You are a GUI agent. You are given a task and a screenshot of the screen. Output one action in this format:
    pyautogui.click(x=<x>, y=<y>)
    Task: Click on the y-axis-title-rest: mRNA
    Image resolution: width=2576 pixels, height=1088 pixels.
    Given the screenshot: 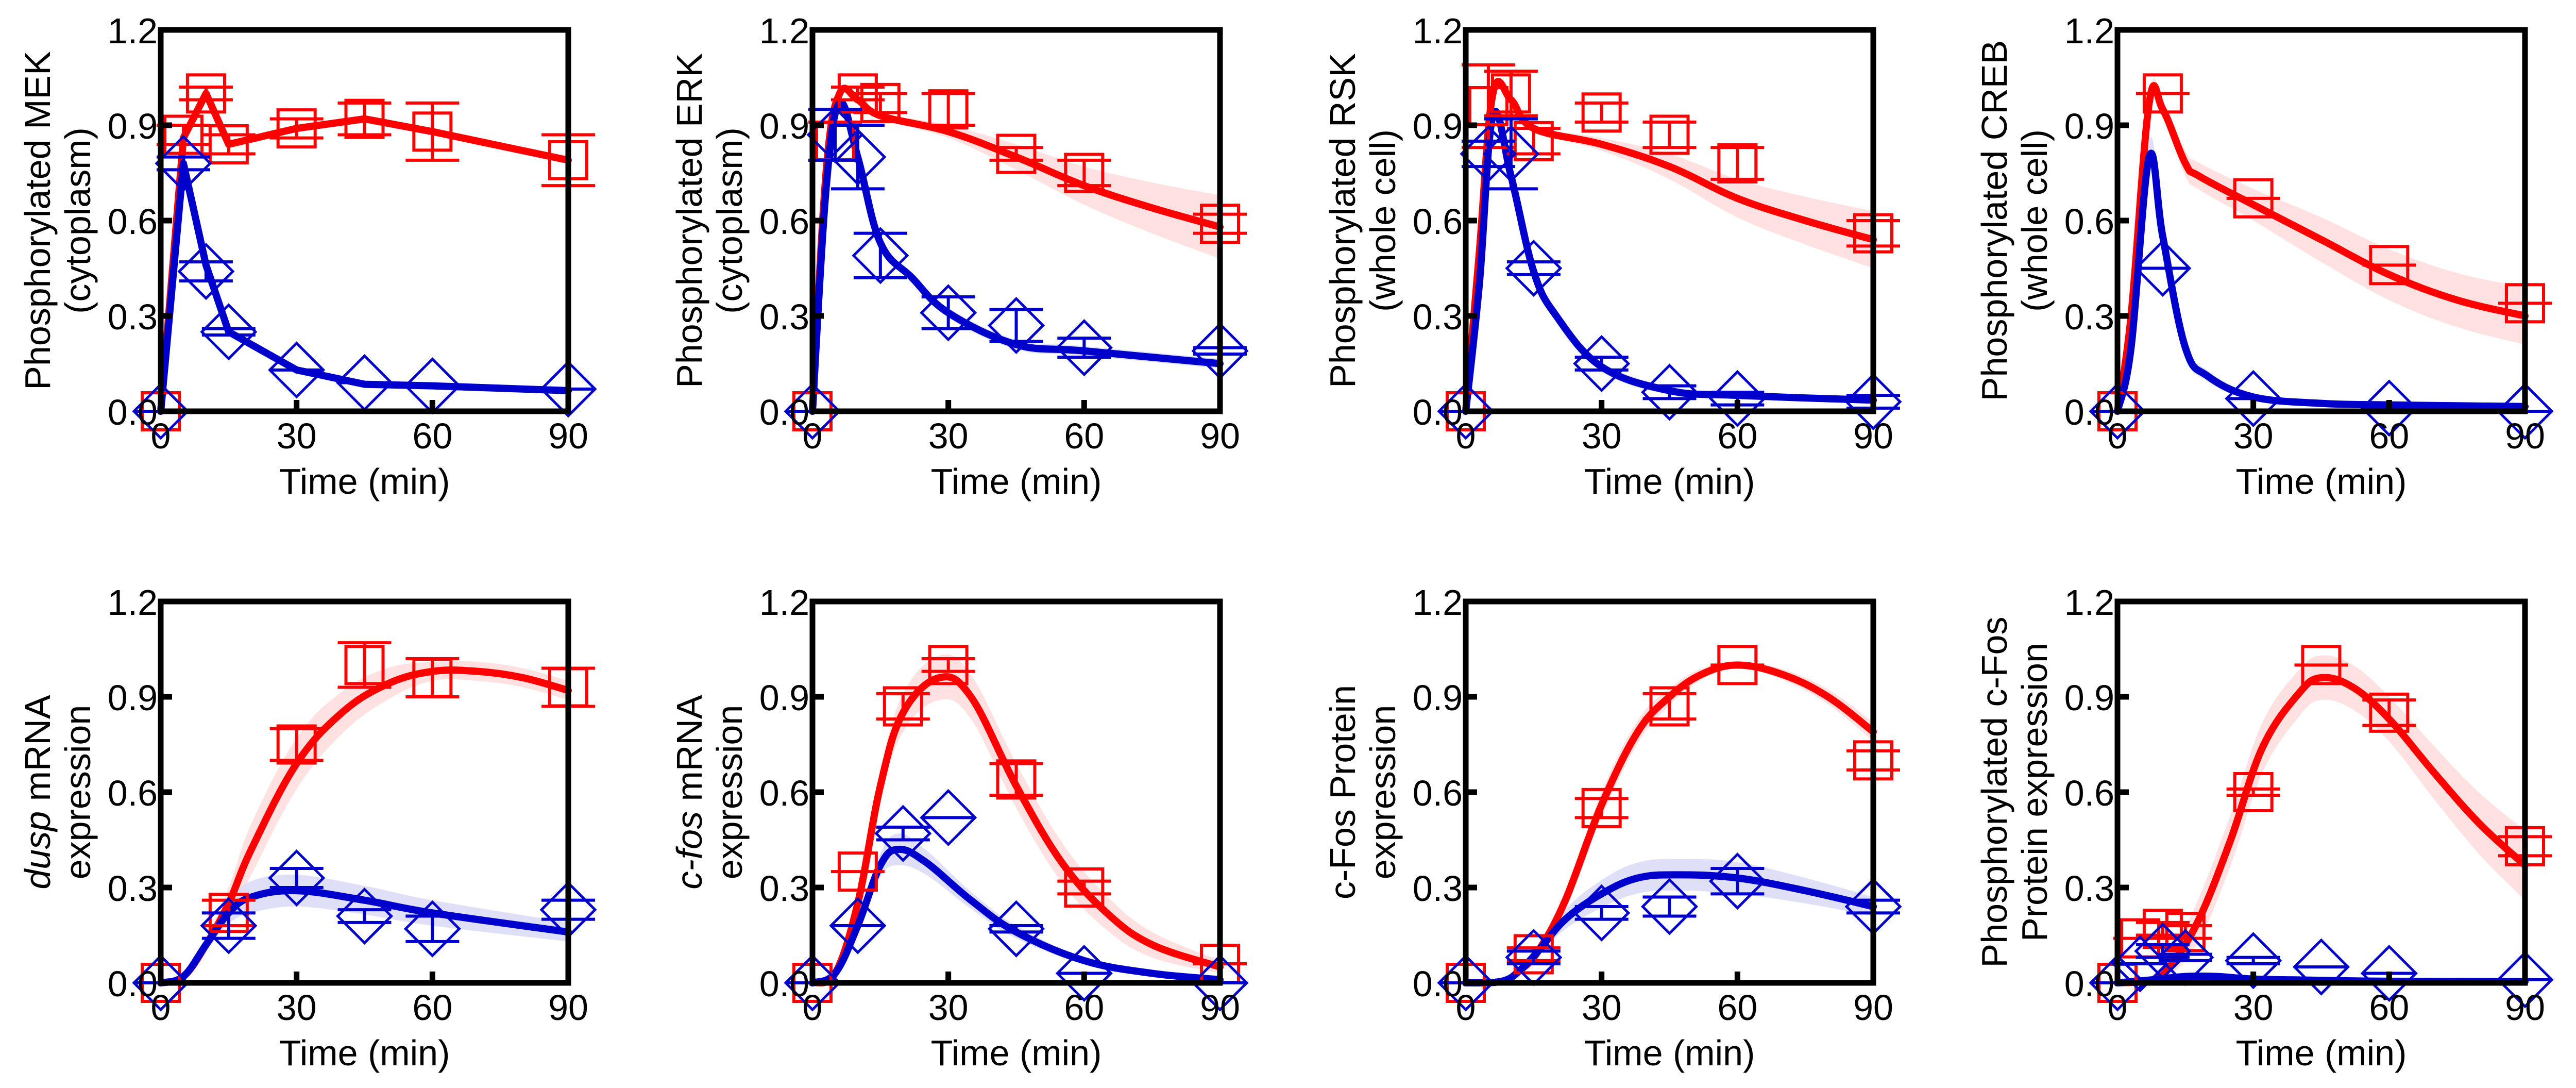 What is the action you would take?
    pyautogui.click(x=689, y=753)
    